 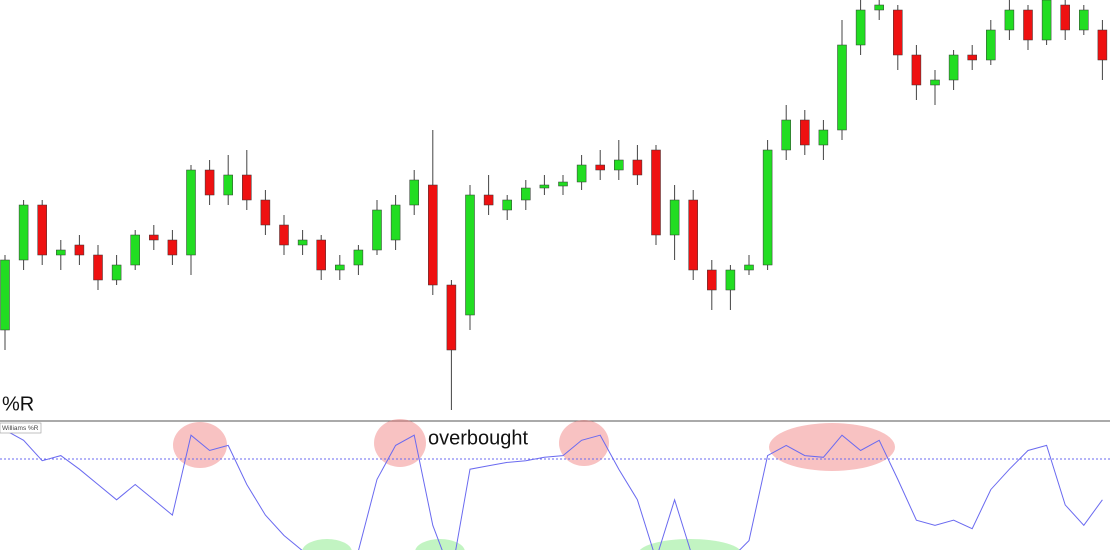 I want to click on legend-box, so click(x=21, y=428).